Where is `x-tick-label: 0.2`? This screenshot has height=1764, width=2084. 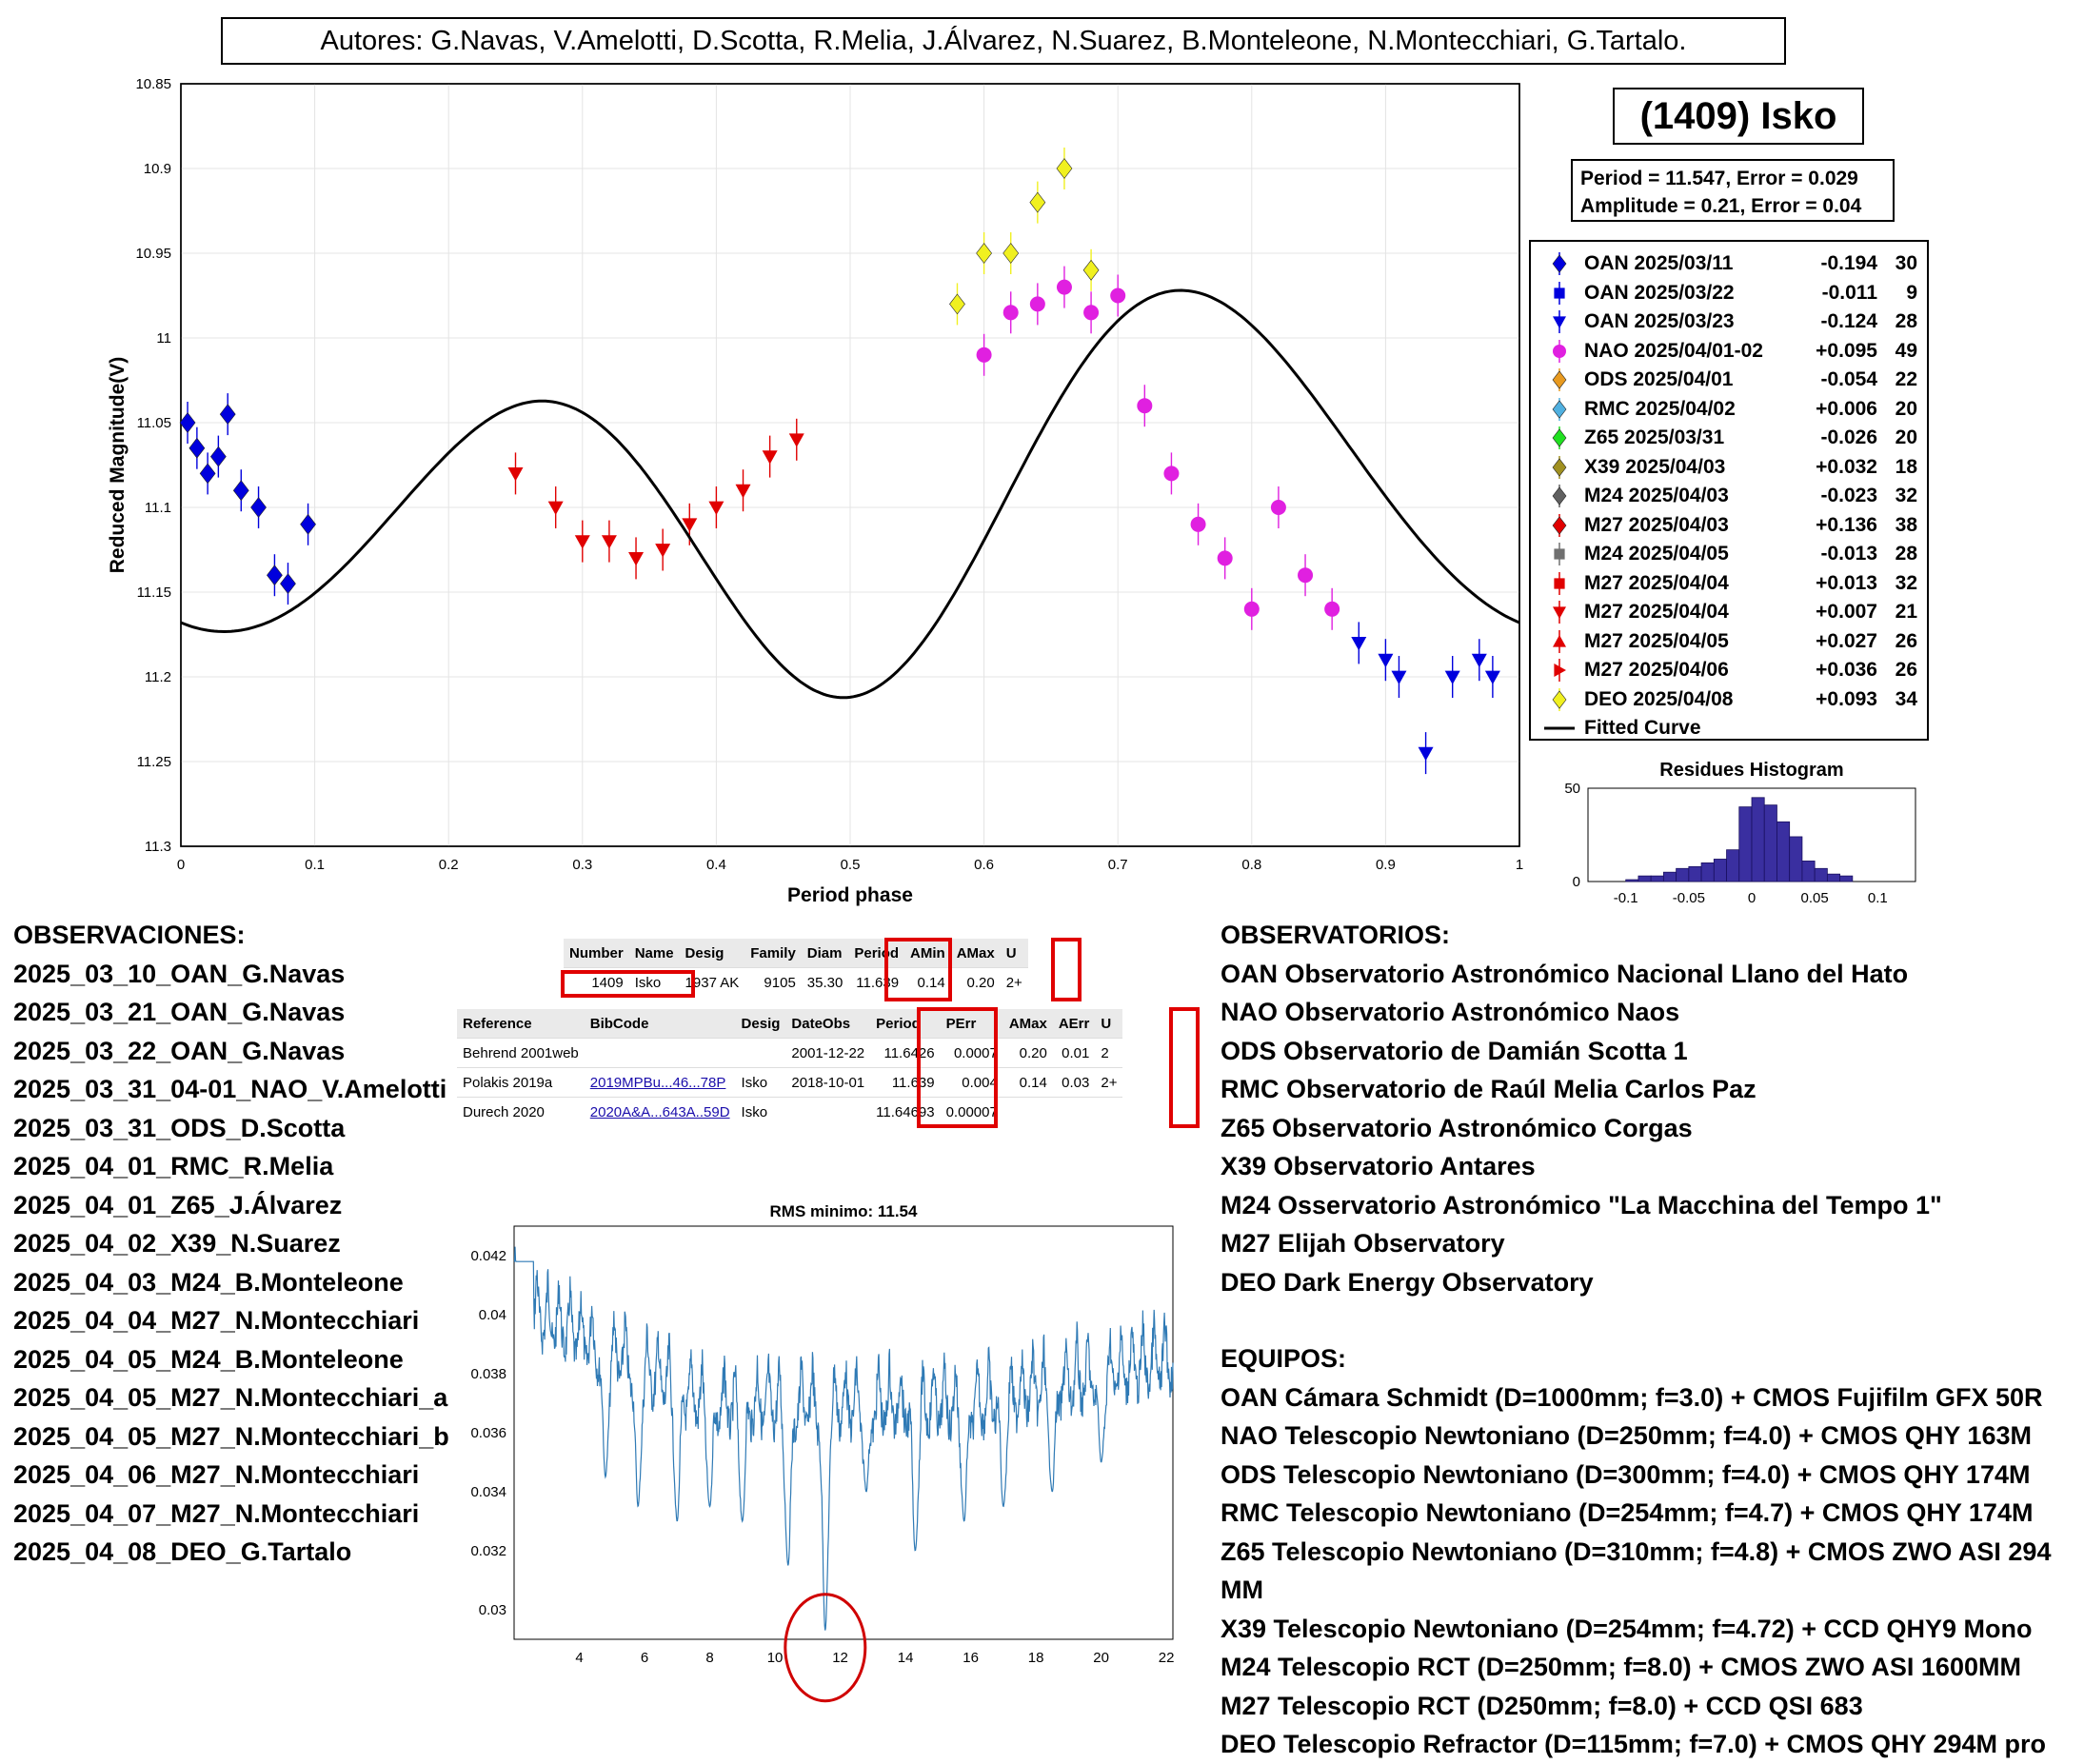
x-tick-label: 0.2 is located at coordinates (449, 865).